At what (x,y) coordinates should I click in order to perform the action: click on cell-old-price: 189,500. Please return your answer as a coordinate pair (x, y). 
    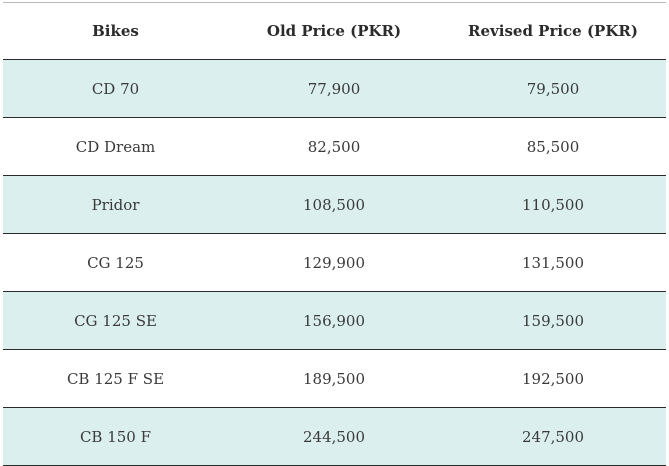
    Looking at the image, I should click on (334, 378).